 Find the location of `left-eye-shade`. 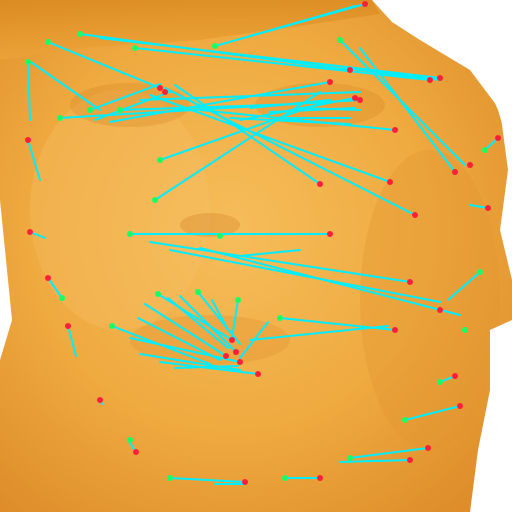

left-eye-shade is located at coordinates (130, 105).